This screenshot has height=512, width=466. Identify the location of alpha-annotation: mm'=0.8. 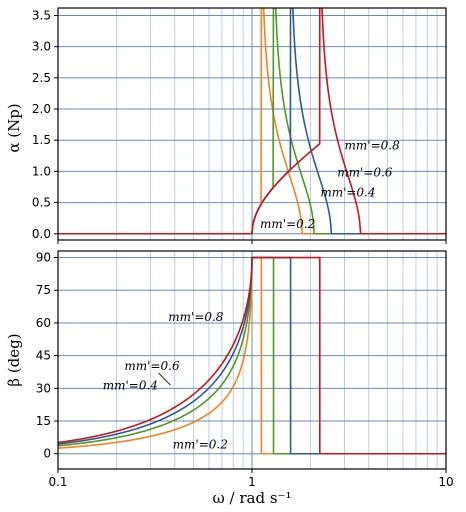
(373, 146).